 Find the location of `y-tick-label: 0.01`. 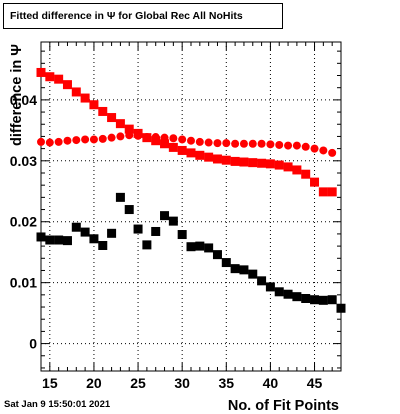

y-tick-label: 0.01 is located at coordinates (23, 283).